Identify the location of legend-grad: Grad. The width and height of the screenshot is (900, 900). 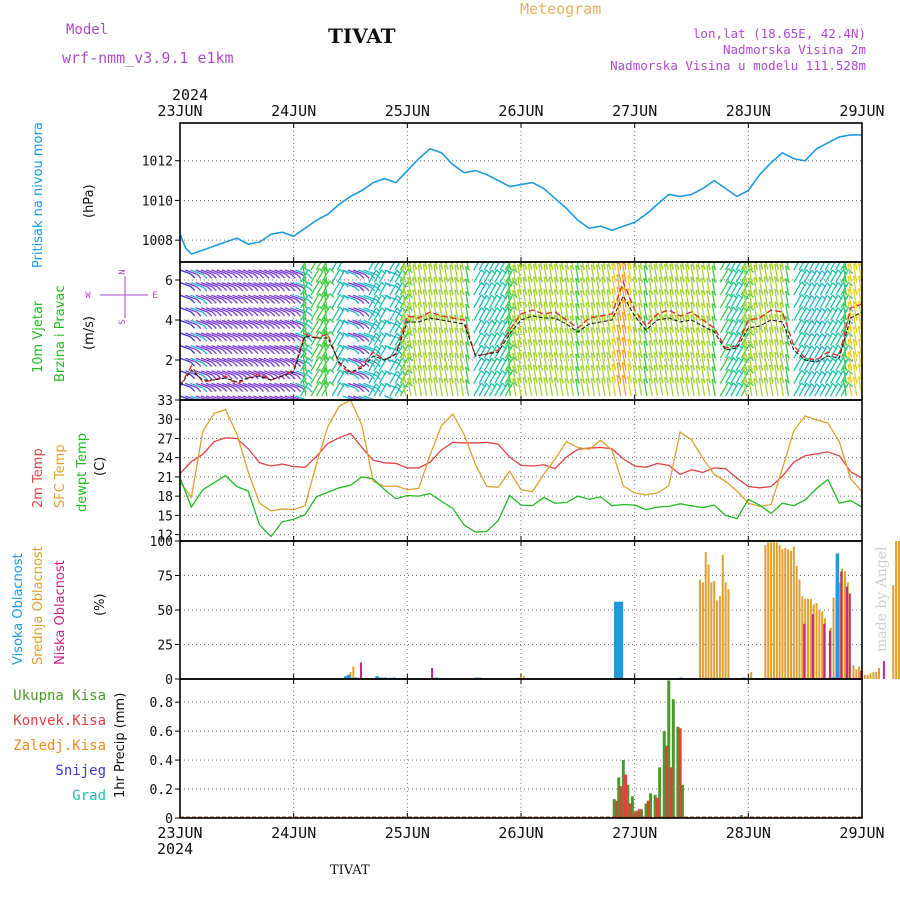
(89, 796).